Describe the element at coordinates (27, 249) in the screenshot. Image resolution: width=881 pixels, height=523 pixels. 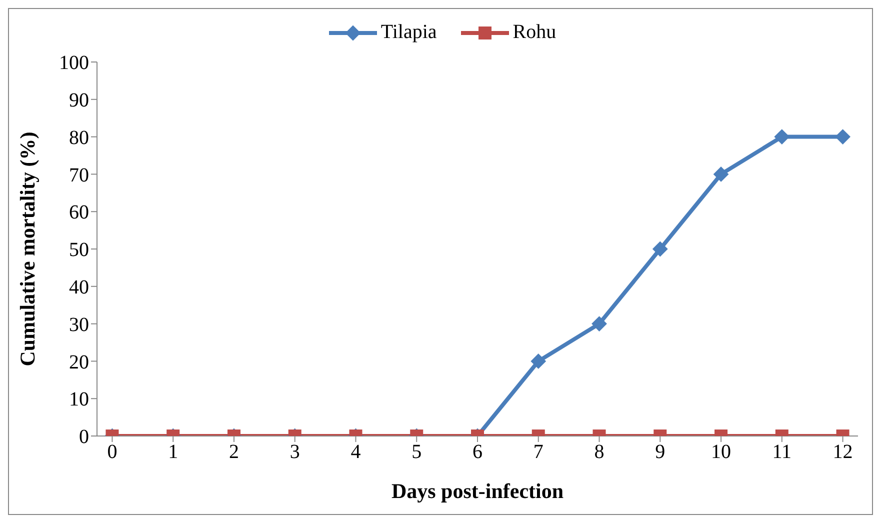
I see `y-axis-title: Cumulative mortality (%)` at that location.